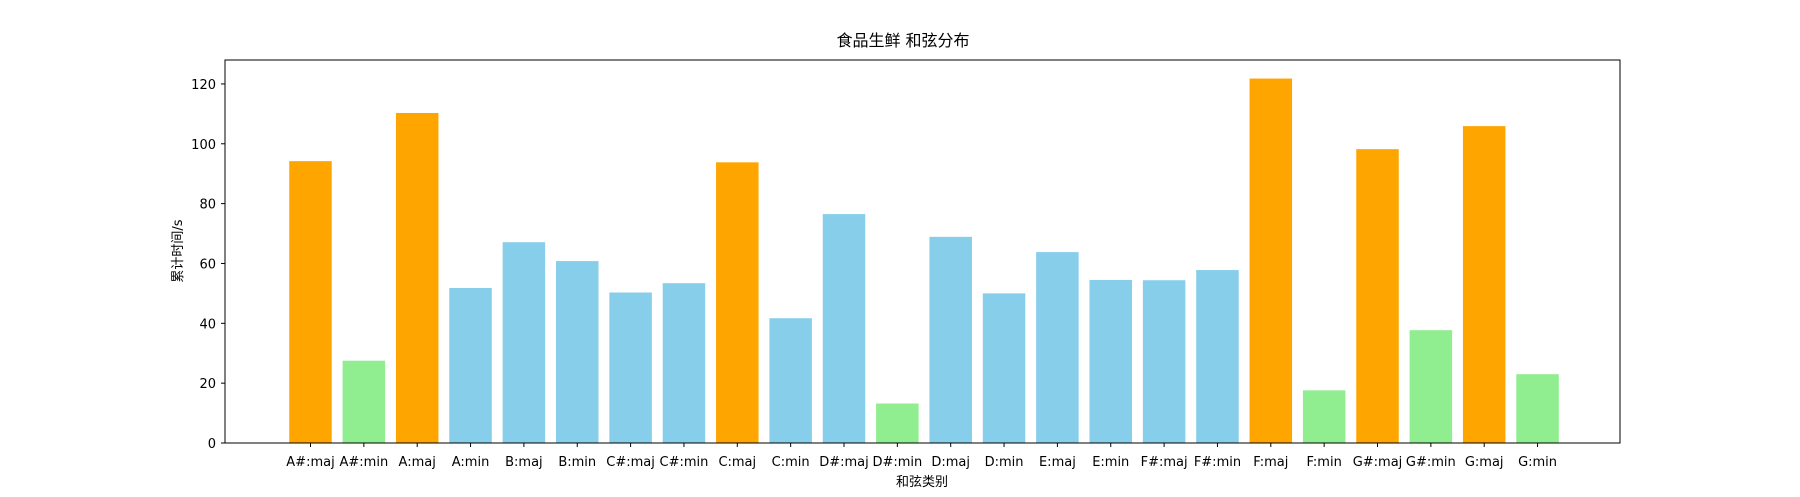 The width and height of the screenshot is (1800, 497). I want to click on bar-dsharp-min, so click(897, 423).